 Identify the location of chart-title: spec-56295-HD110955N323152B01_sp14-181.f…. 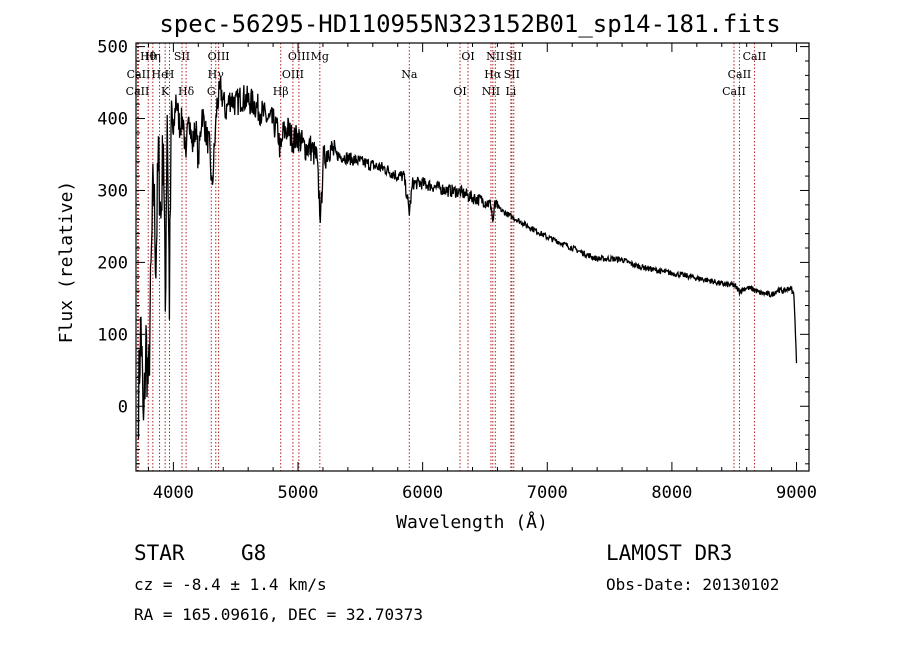
(469, 24).